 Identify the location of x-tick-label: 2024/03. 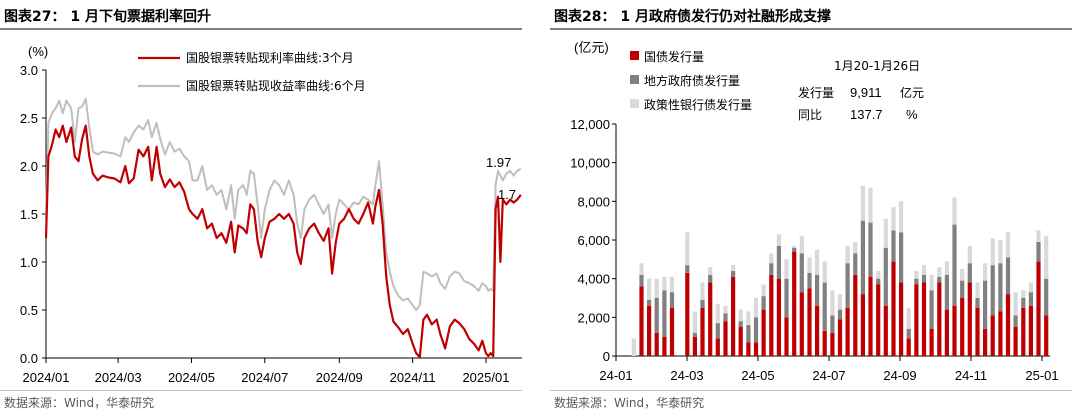
(118, 377).